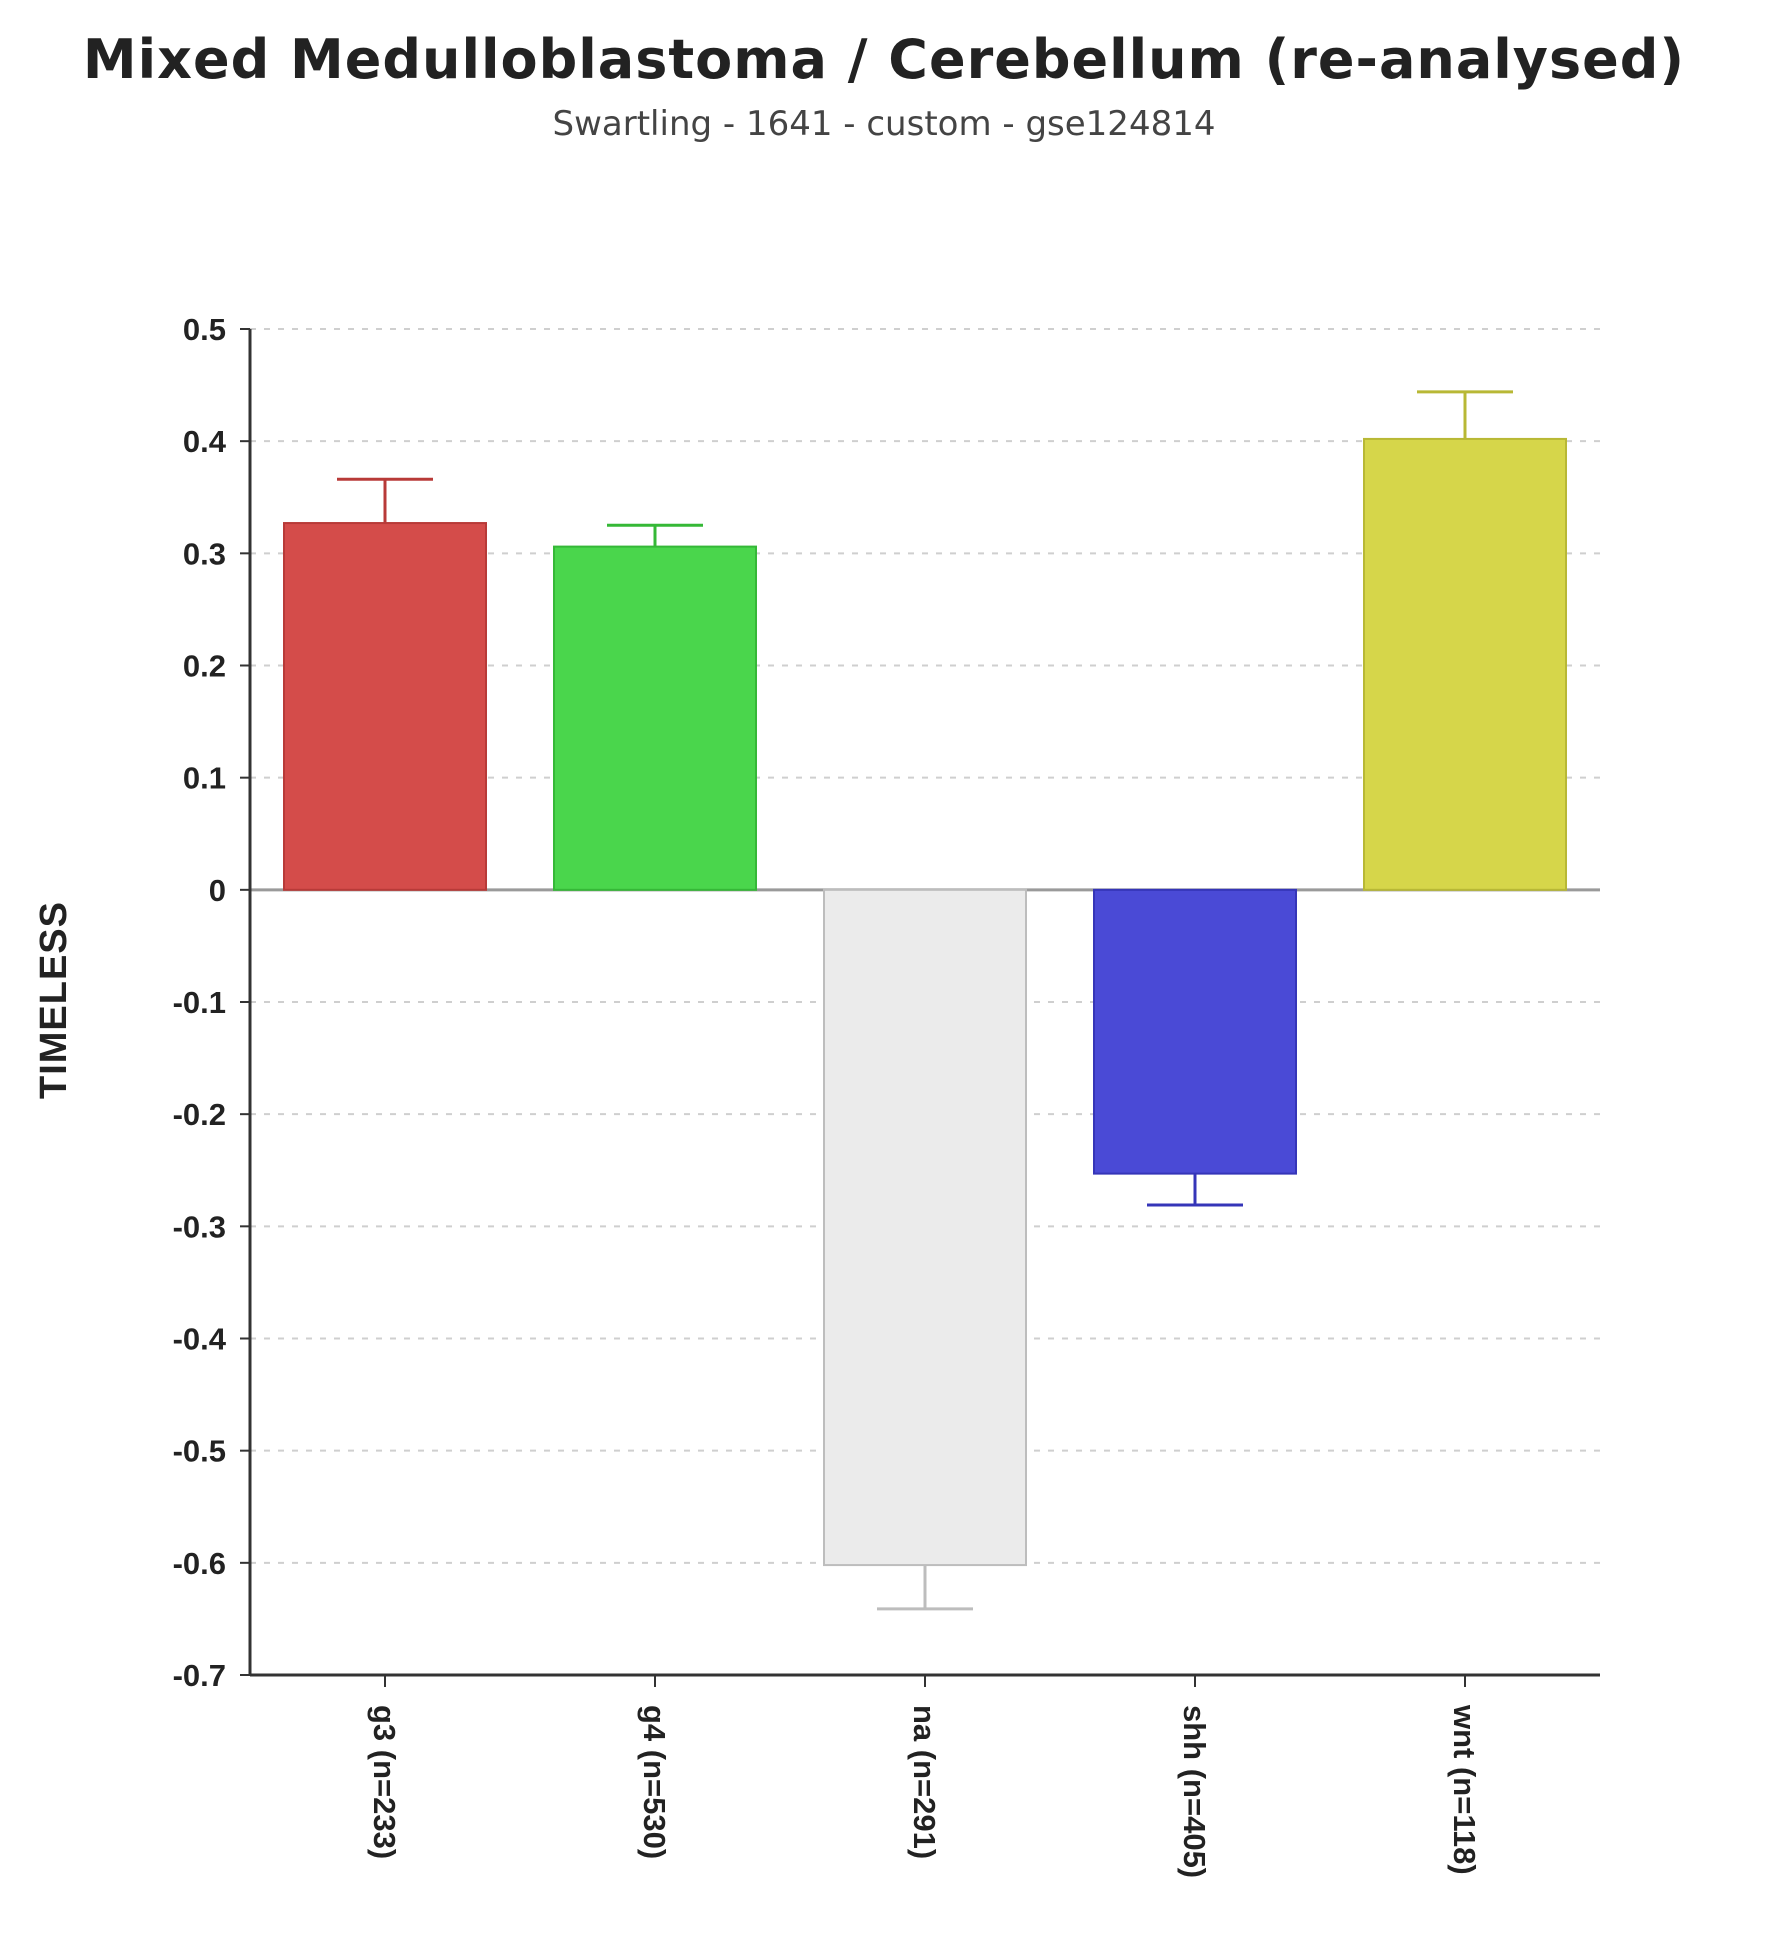 This screenshot has width=1768, height=1950. Describe the element at coordinates (654, 1782) in the screenshot. I see `x-tick-label: g4 (n=530)` at that location.